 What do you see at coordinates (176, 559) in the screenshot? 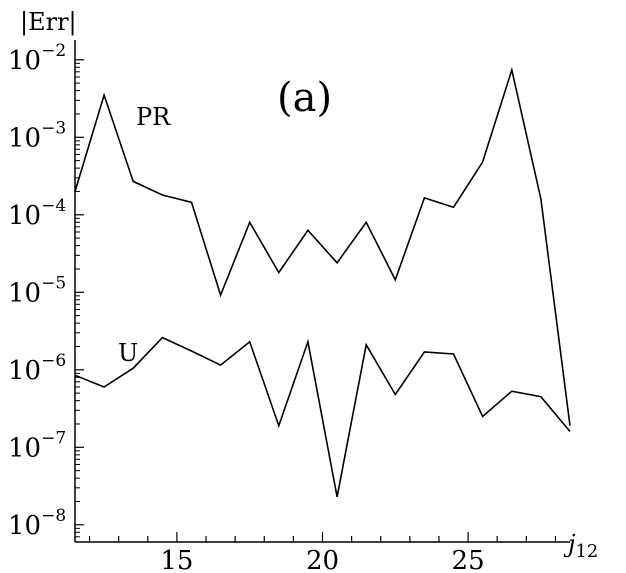
I see `x-tick-label: 15` at bounding box center [176, 559].